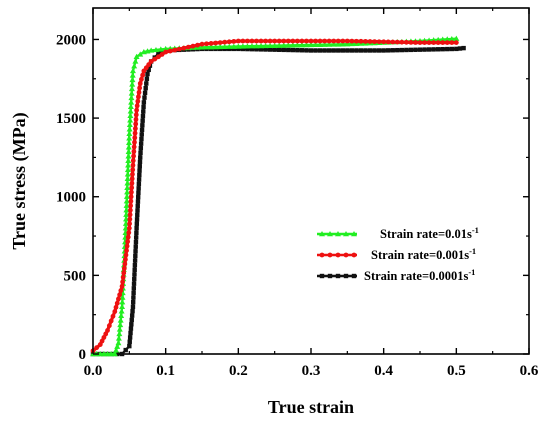 Image resolution: width=550 pixels, height=421 pixels. Describe the element at coordinates (238, 371) in the screenshot. I see `x-tick-label: 0.2` at that location.